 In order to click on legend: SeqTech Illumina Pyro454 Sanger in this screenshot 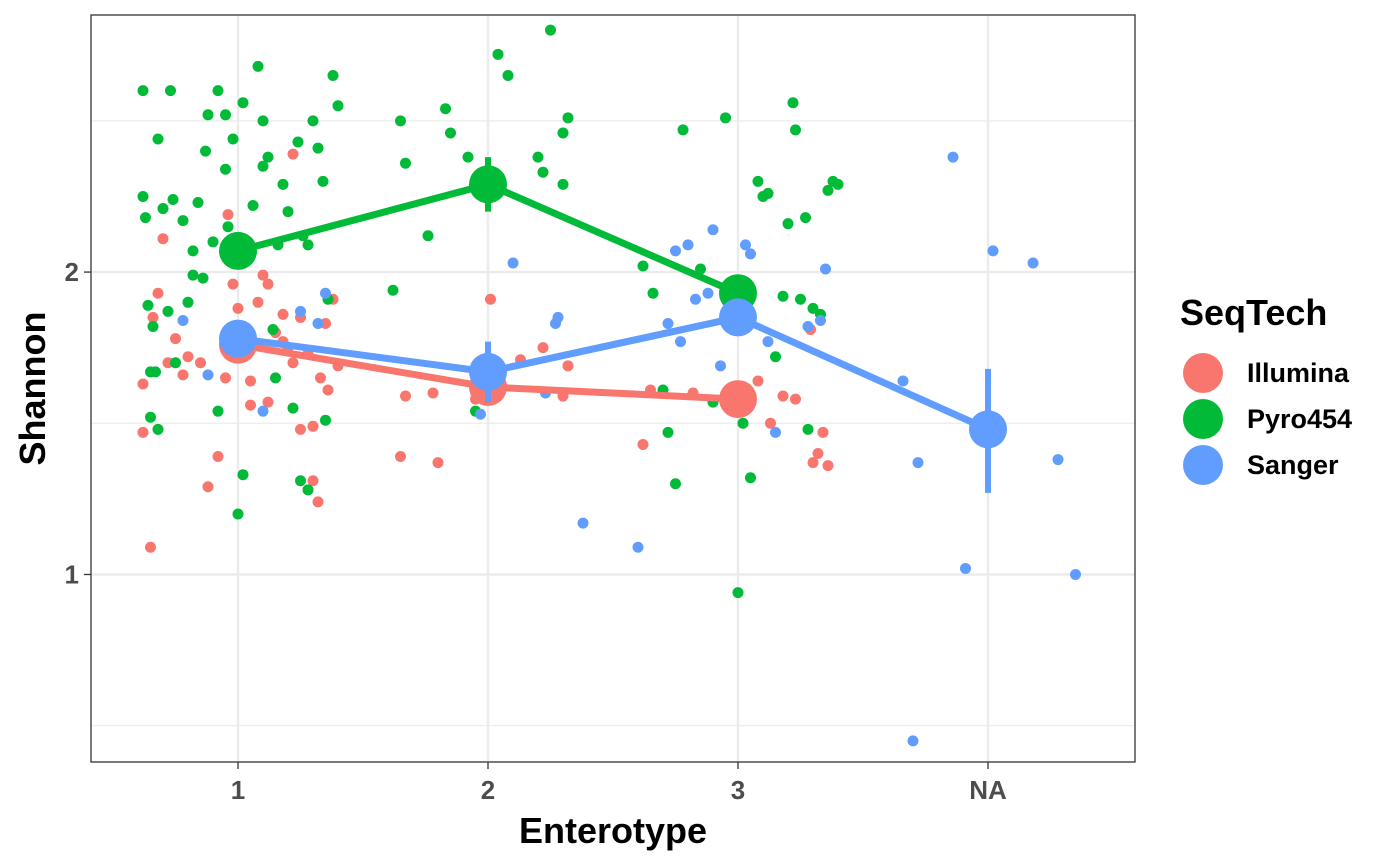, I will do `click(1266, 388)`.